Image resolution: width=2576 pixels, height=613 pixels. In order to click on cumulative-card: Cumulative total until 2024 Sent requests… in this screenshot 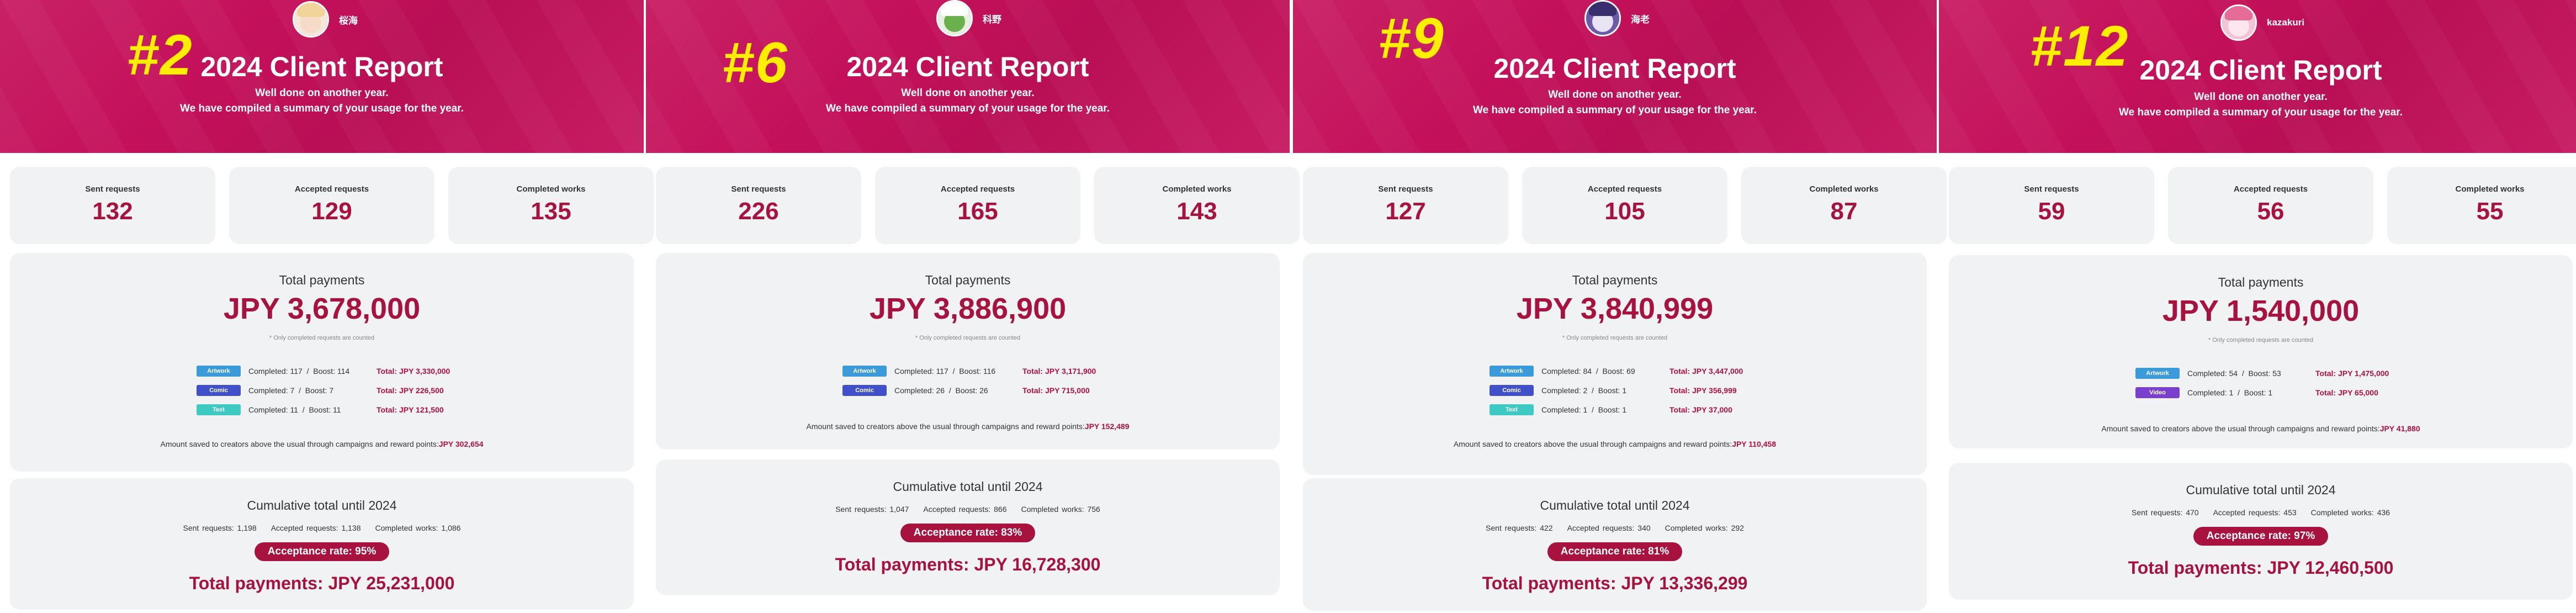, I will do `click(2261, 531)`.